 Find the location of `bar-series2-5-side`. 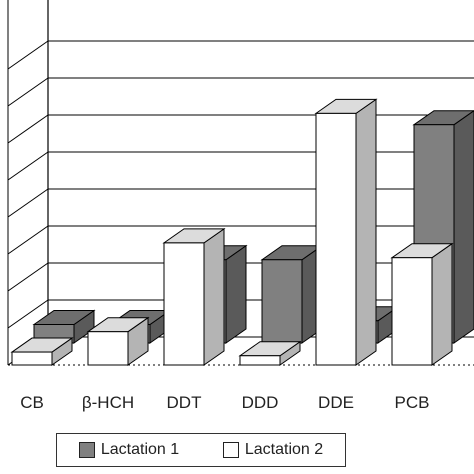

bar-series2-5-side is located at coordinates (442, 304).